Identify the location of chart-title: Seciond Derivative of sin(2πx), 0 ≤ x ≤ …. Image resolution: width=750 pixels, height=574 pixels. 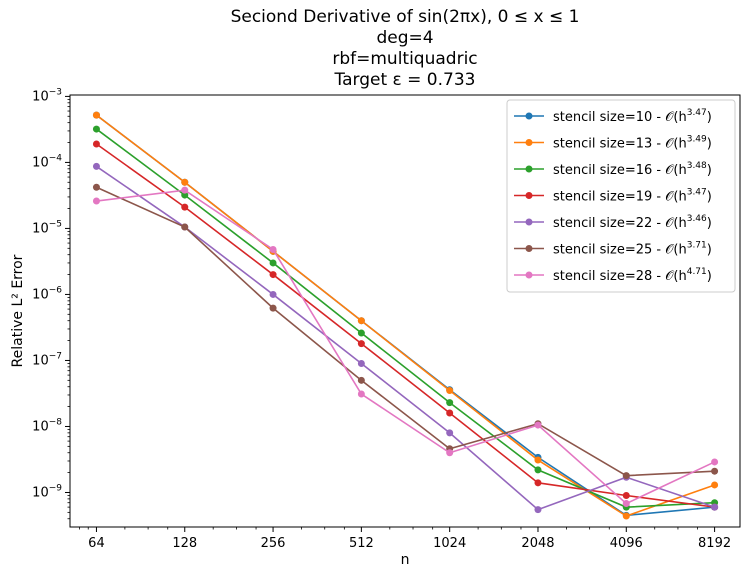
(405, 48).